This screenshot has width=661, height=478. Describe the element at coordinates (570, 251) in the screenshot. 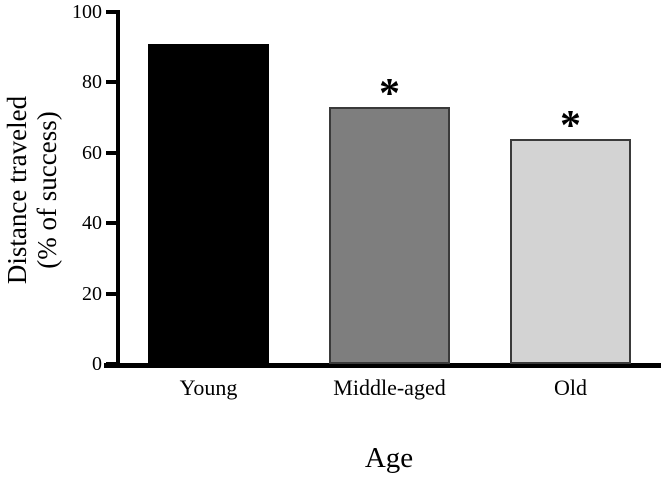

I see `bar-old` at that location.